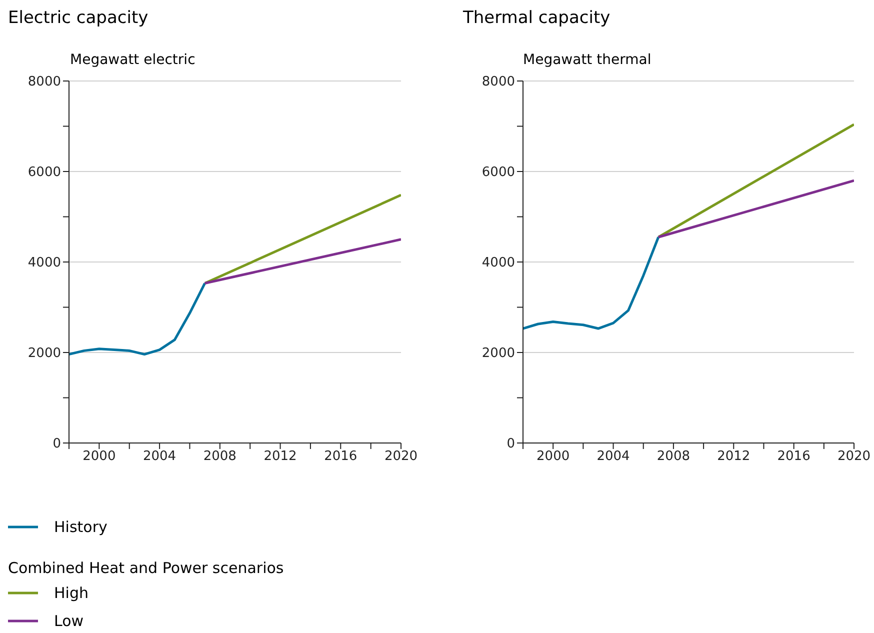  What do you see at coordinates (78, 18) in the screenshot?
I see `chart-title: Electric capacity` at bounding box center [78, 18].